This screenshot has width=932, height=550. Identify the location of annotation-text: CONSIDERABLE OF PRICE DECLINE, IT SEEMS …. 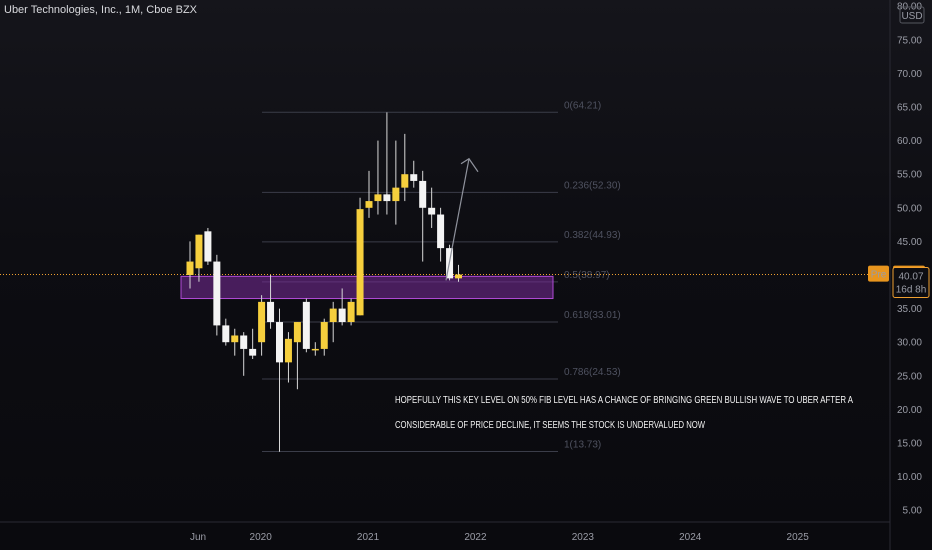
(550, 425).